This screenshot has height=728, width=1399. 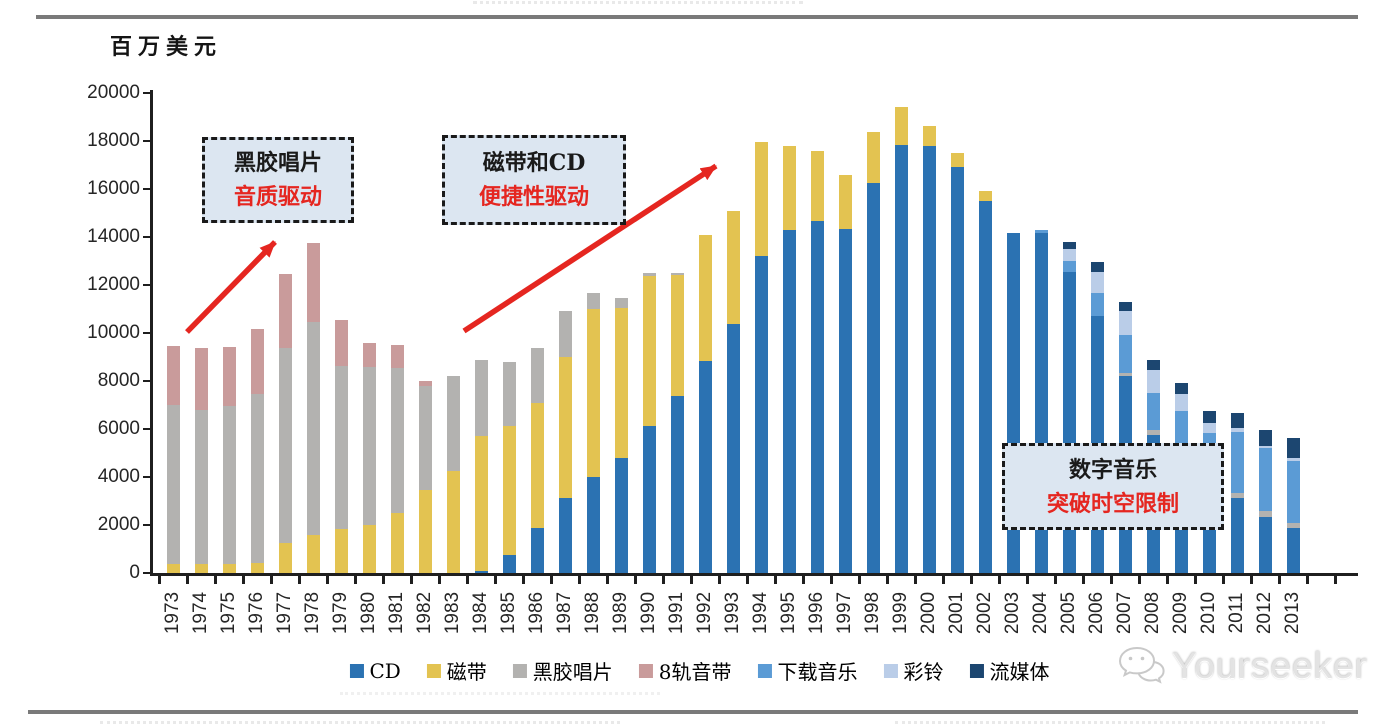 What do you see at coordinates (732, 613) in the screenshot?
I see `x-axis-label: 1993` at bounding box center [732, 613].